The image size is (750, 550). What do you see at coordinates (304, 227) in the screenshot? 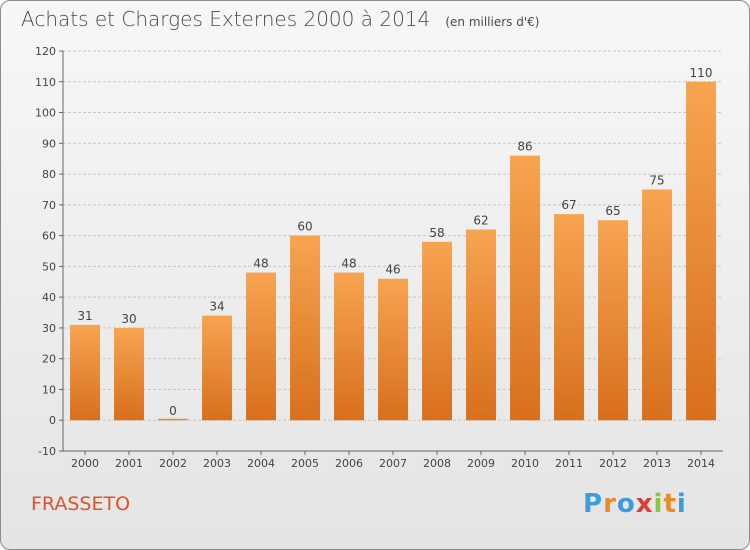
I see `data-label: 60` at bounding box center [304, 227].